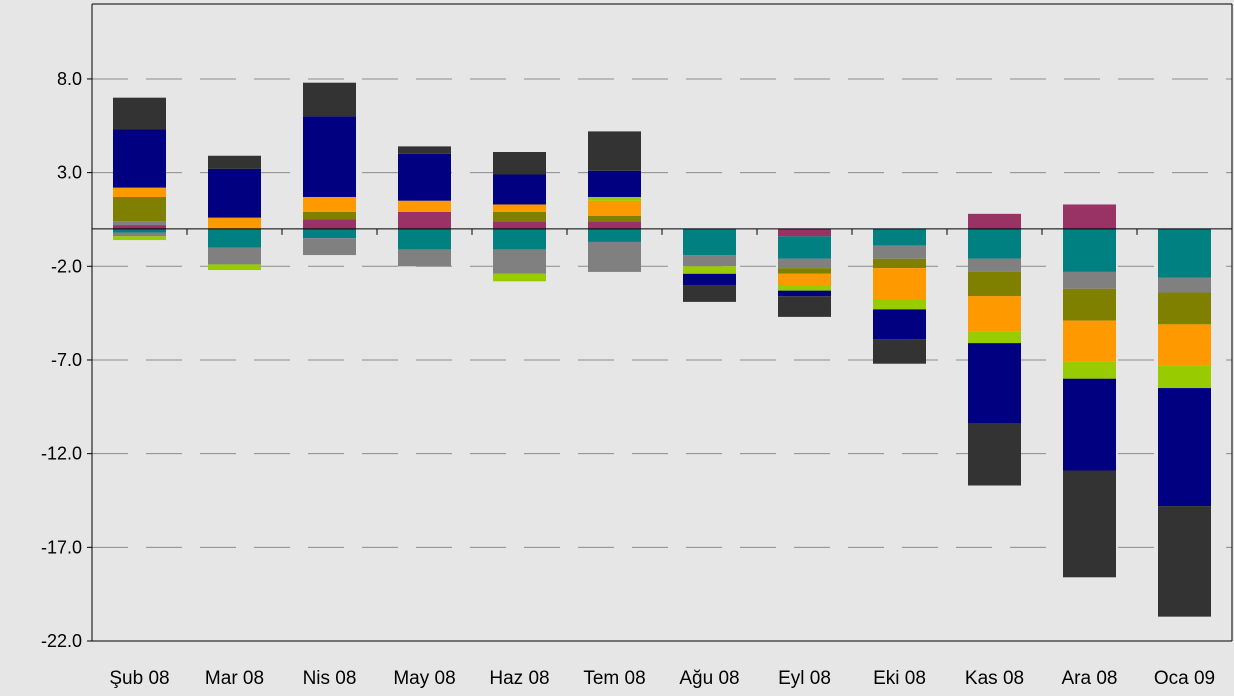 The height and width of the screenshot is (696, 1234). What do you see at coordinates (69, 79) in the screenshot?
I see `y-tick-label: 8.0` at bounding box center [69, 79].